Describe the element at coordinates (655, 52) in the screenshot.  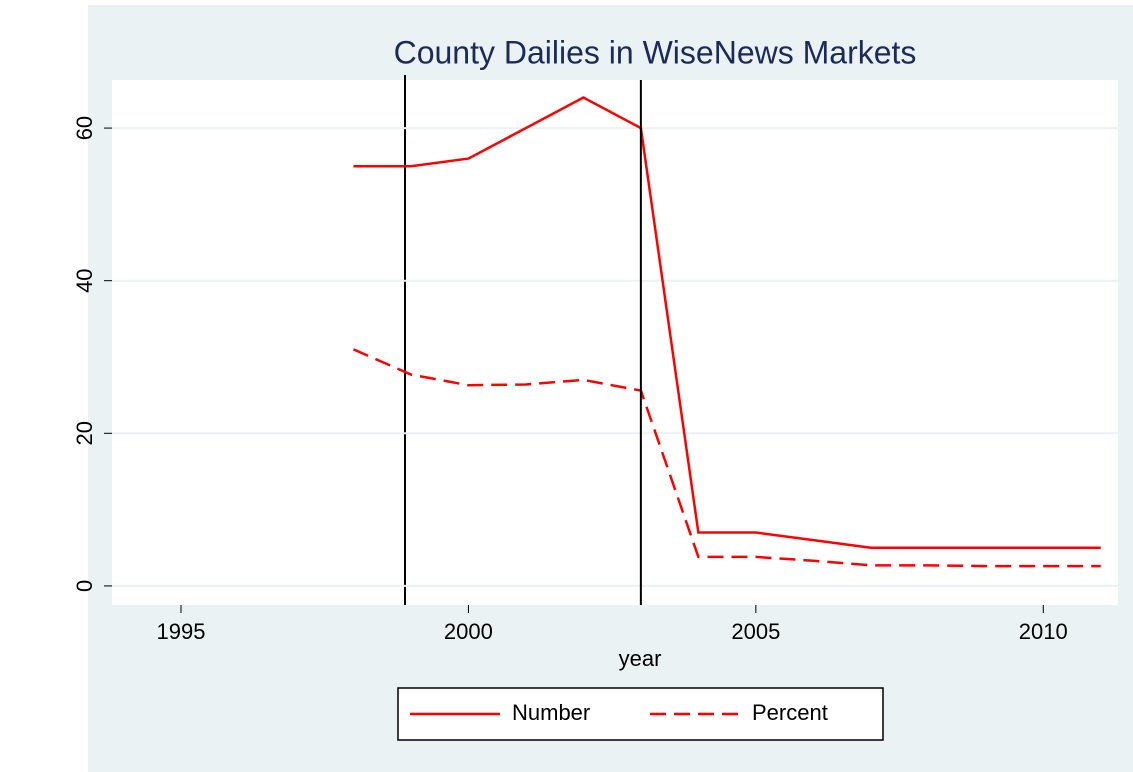
I see `chart-title: County Dailies in WiseNews Markets` at that location.